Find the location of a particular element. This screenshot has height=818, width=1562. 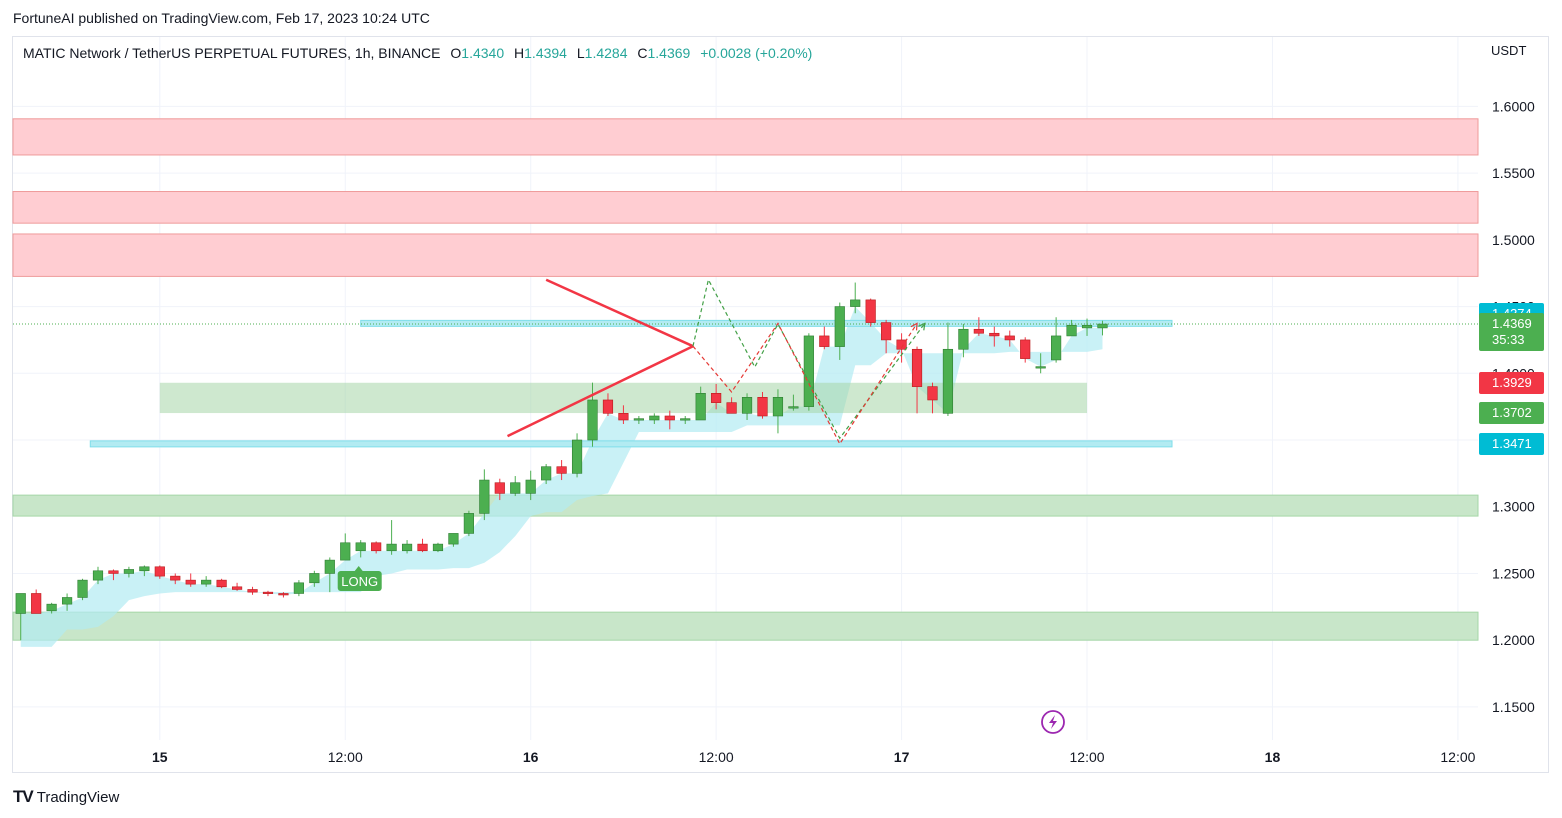

open-key: O is located at coordinates (456, 53).